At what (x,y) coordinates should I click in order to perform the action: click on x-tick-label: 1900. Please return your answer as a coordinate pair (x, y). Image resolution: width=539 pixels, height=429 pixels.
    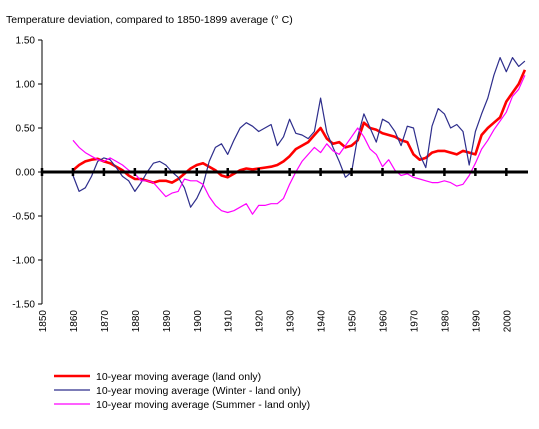
    Looking at the image, I should click on (198, 321).